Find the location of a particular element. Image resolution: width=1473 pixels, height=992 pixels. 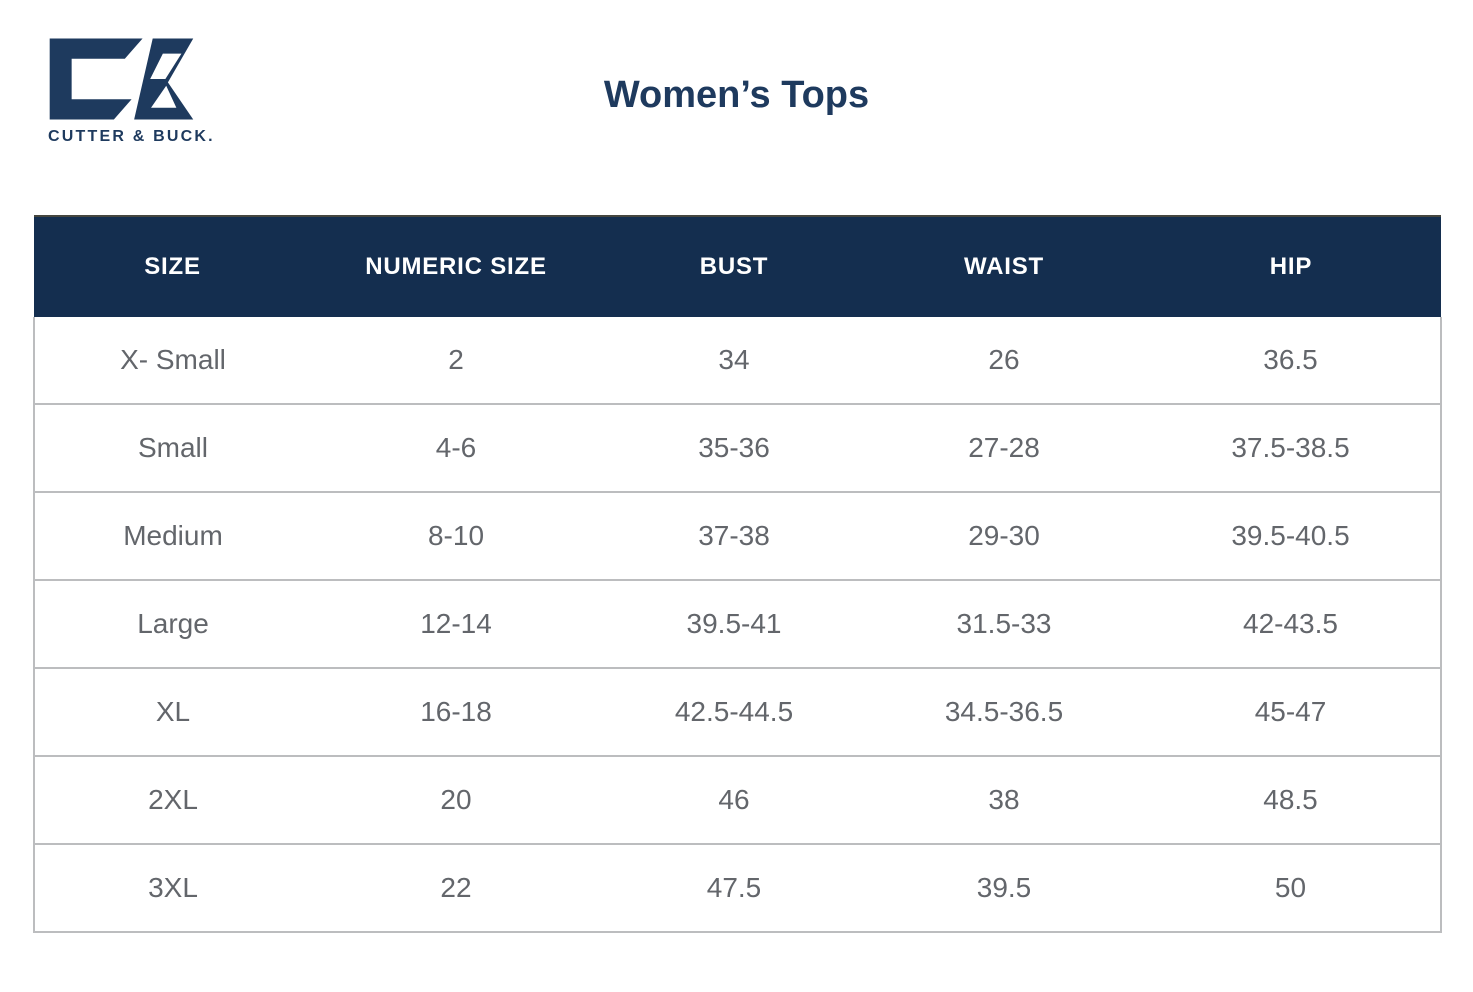

brand-logo: CUTTER & BUCK. is located at coordinates (131, 91).